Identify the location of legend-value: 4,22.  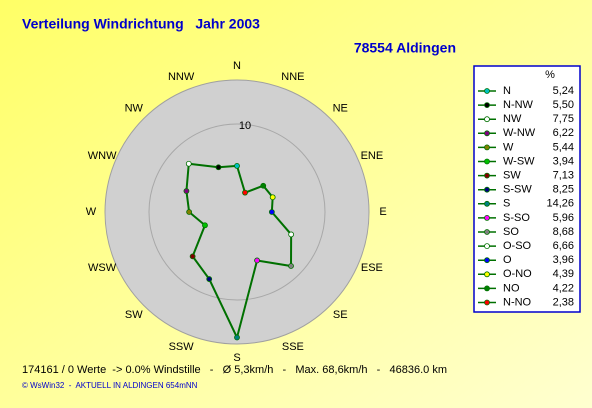
(563, 288).